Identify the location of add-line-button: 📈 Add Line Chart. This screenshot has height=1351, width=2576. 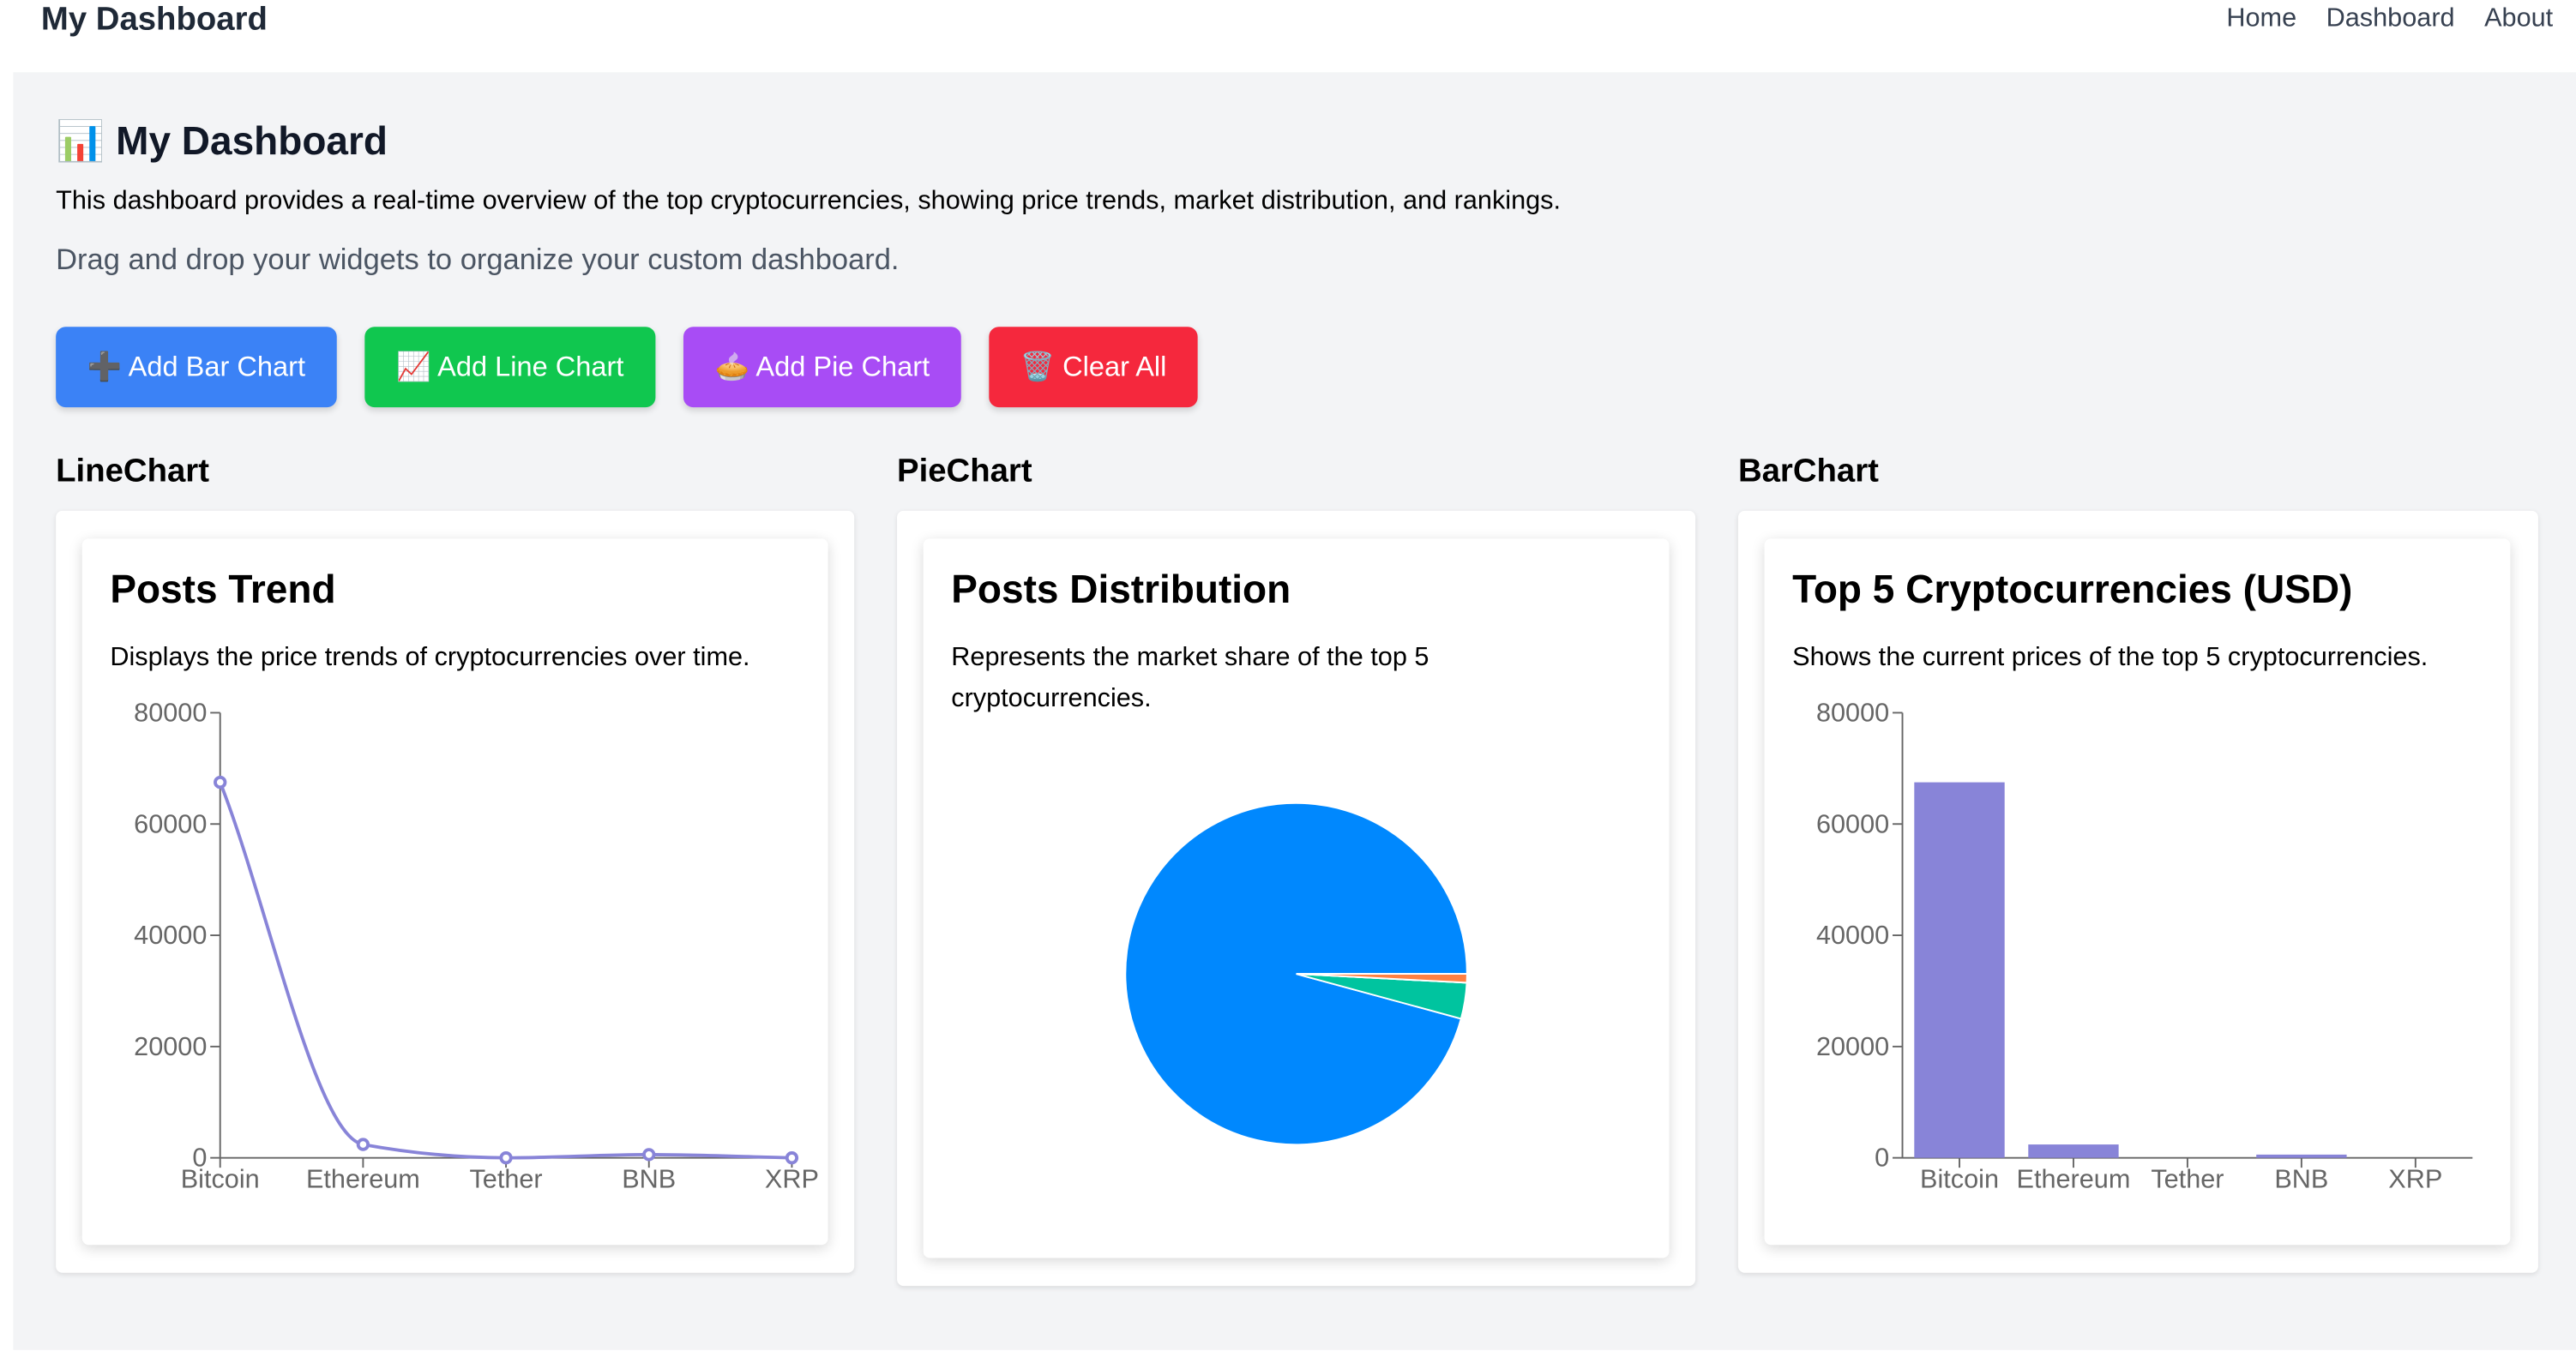
(510, 367).